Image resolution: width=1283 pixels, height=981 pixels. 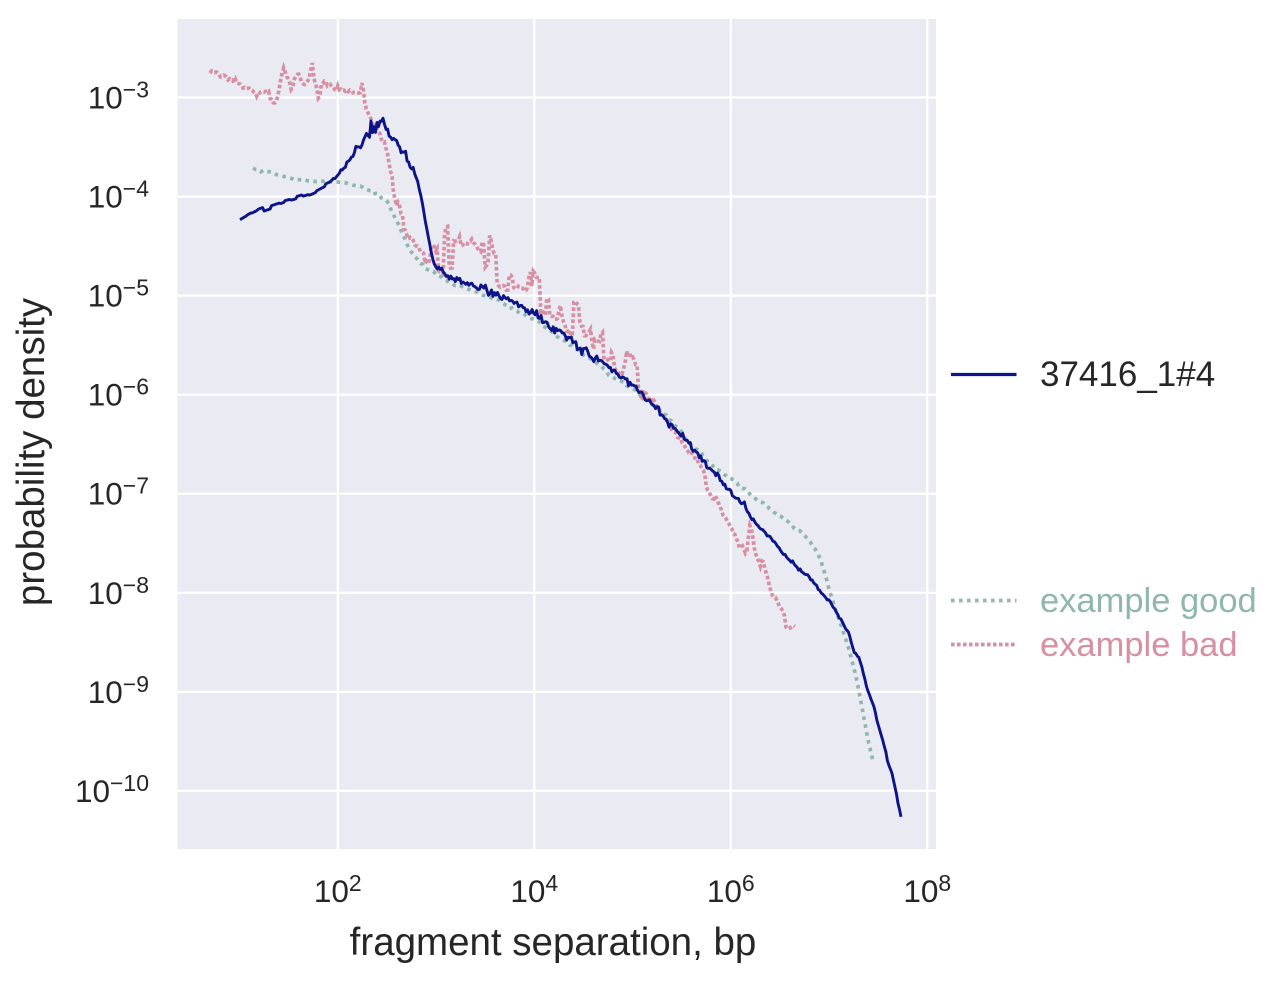 I want to click on svg-text: example good, so click(x=1148, y=601).